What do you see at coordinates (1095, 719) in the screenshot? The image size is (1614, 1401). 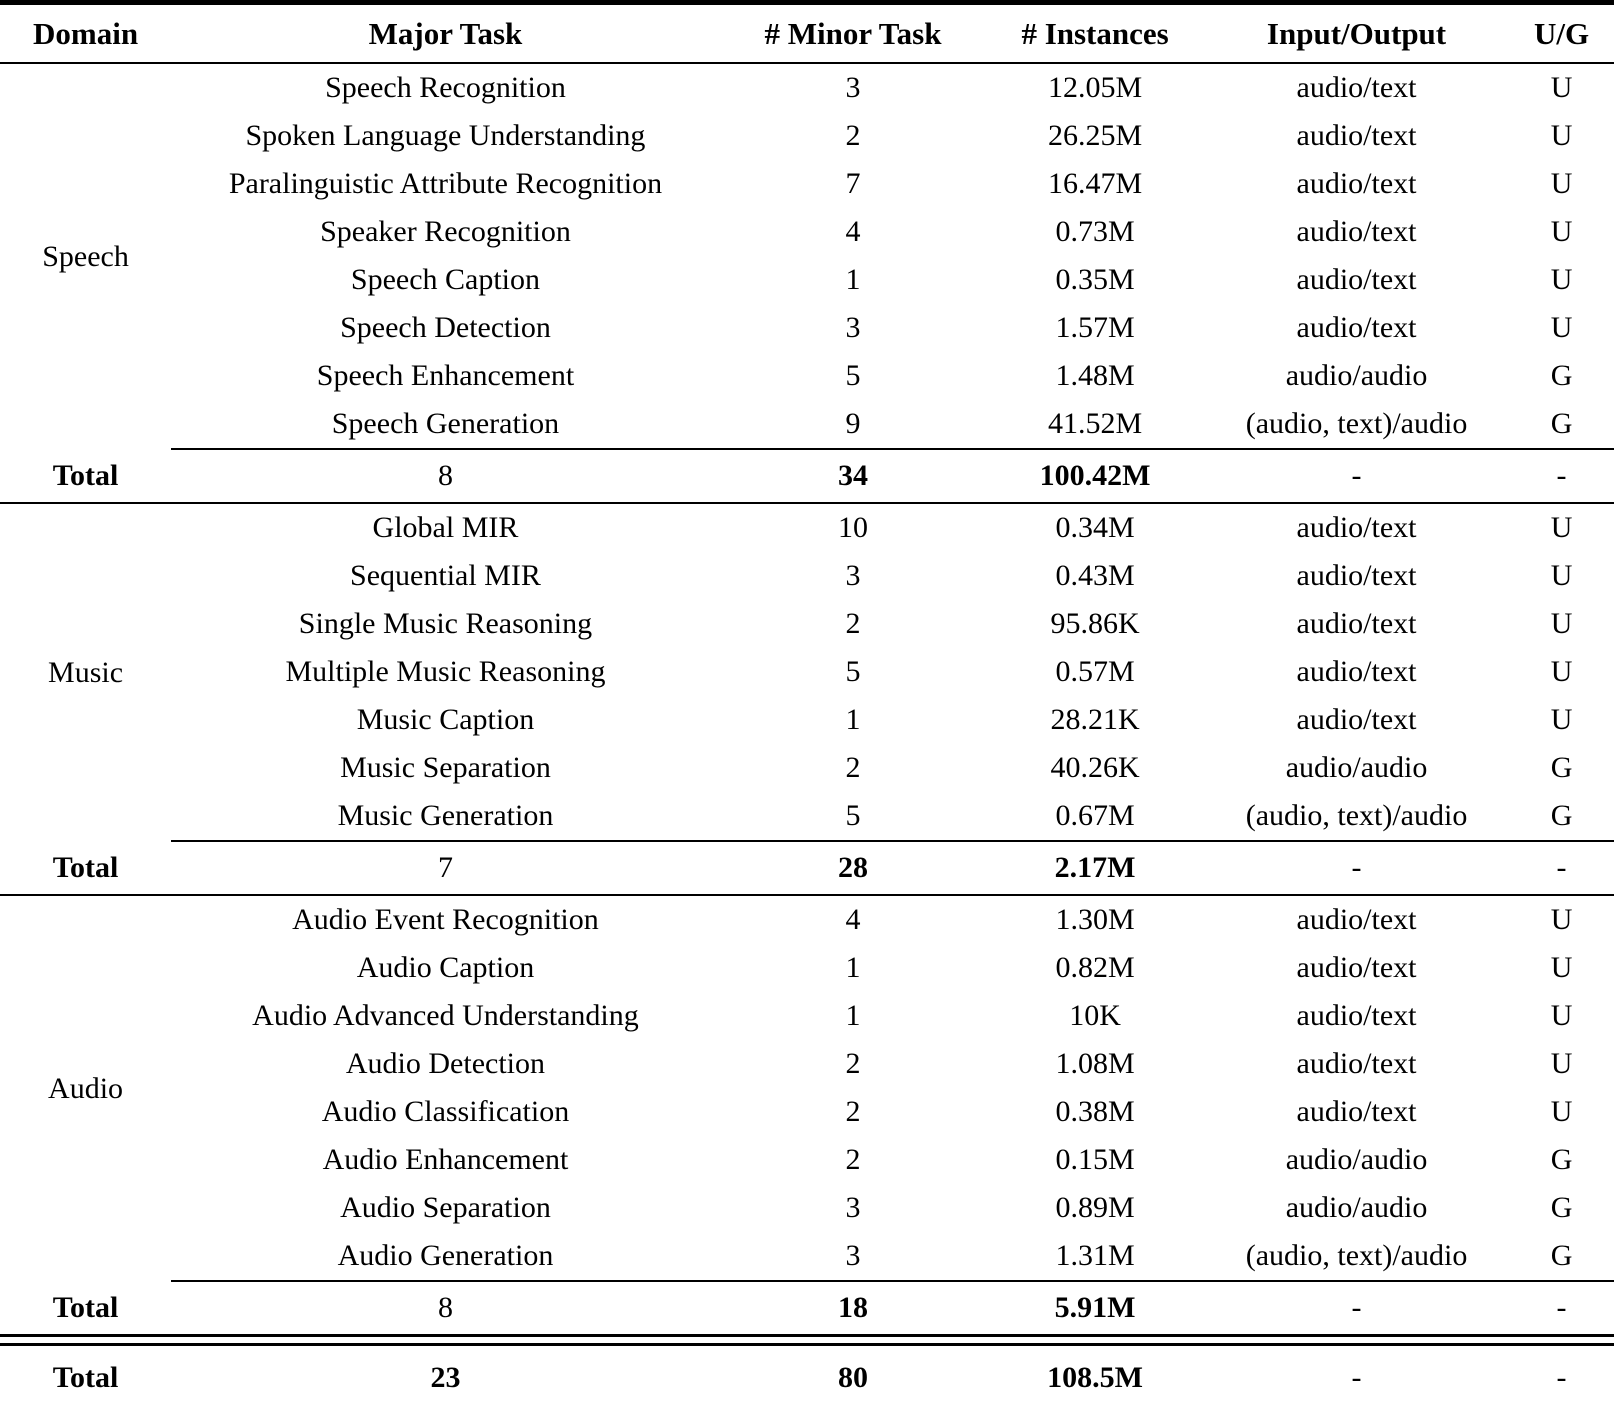 I see `instances-cell: 28.21K` at bounding box center [1095, 719].